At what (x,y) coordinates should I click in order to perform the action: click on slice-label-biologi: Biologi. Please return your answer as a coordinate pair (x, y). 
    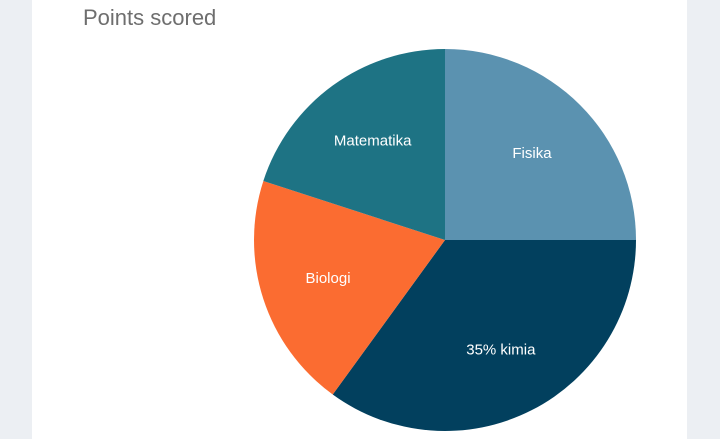
    Looking at the image, I should click on (328, 278).